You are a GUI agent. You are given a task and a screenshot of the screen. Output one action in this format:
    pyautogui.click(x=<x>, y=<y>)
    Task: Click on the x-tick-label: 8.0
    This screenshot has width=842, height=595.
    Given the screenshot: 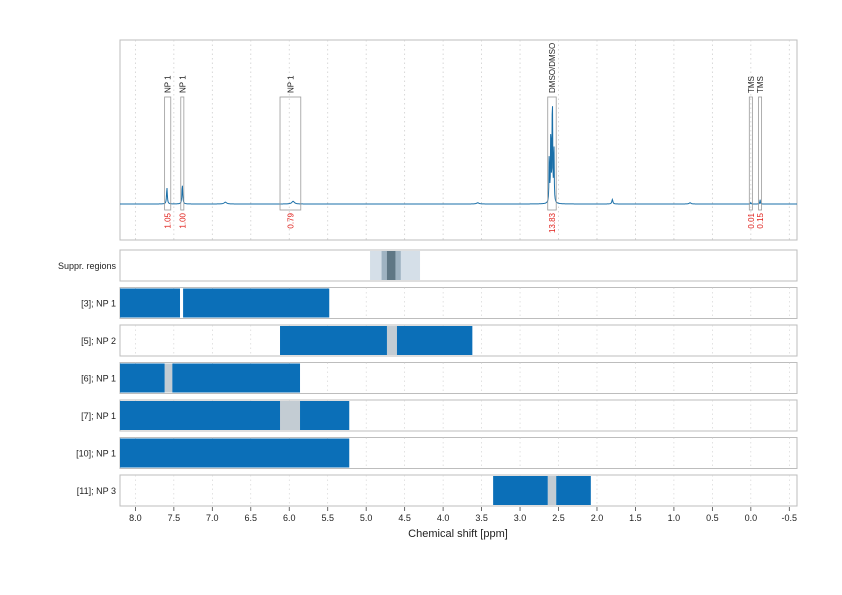 What is the action you would take?
    pyautogui.click(x=135, y=518)
    